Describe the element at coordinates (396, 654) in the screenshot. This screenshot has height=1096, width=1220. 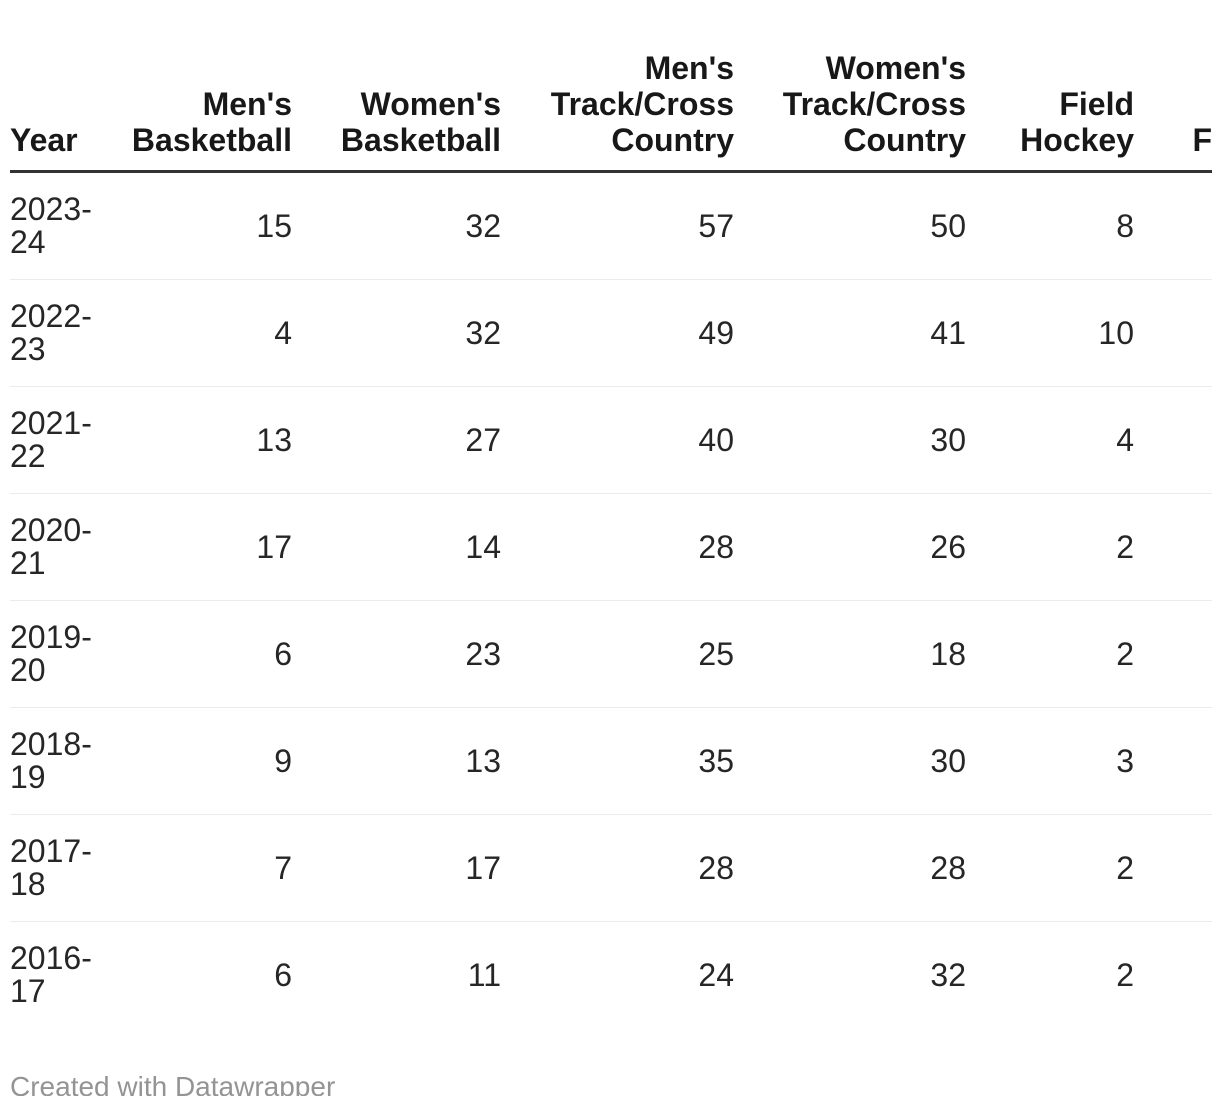
I see `womens-basketball-cell: 23` at that location.